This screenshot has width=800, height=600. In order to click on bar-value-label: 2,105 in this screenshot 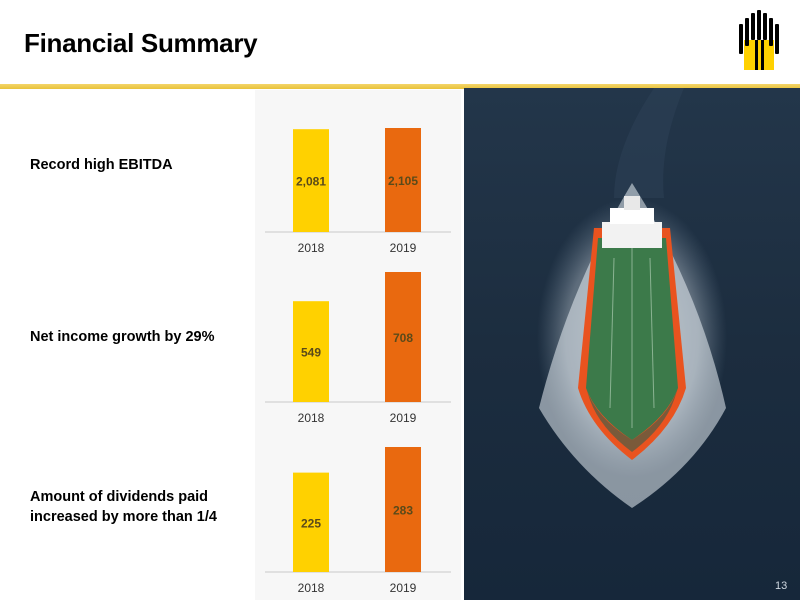, I will do `click(403, 181)`.